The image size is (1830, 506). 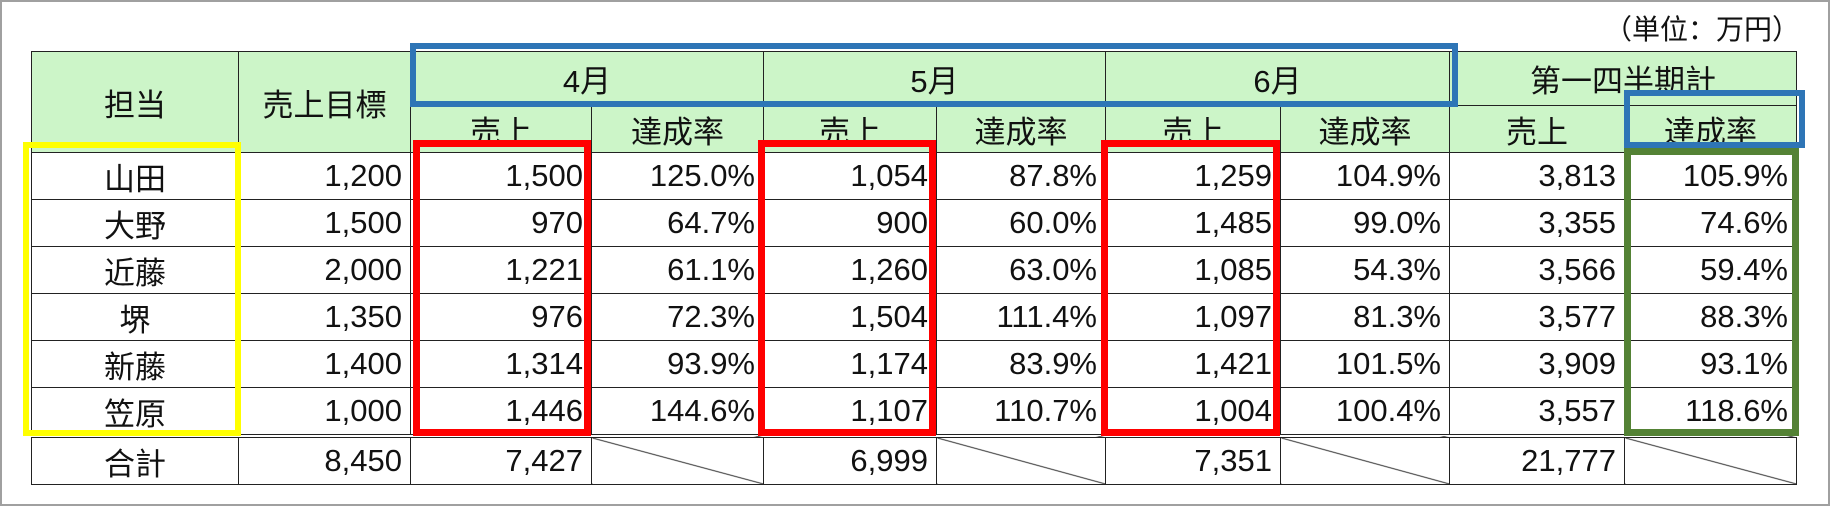 What do you see at coordinates (1701, 29) in the screenshot?
I see `unit-label: （単位：万円）` at bounding box center [1701, 29].